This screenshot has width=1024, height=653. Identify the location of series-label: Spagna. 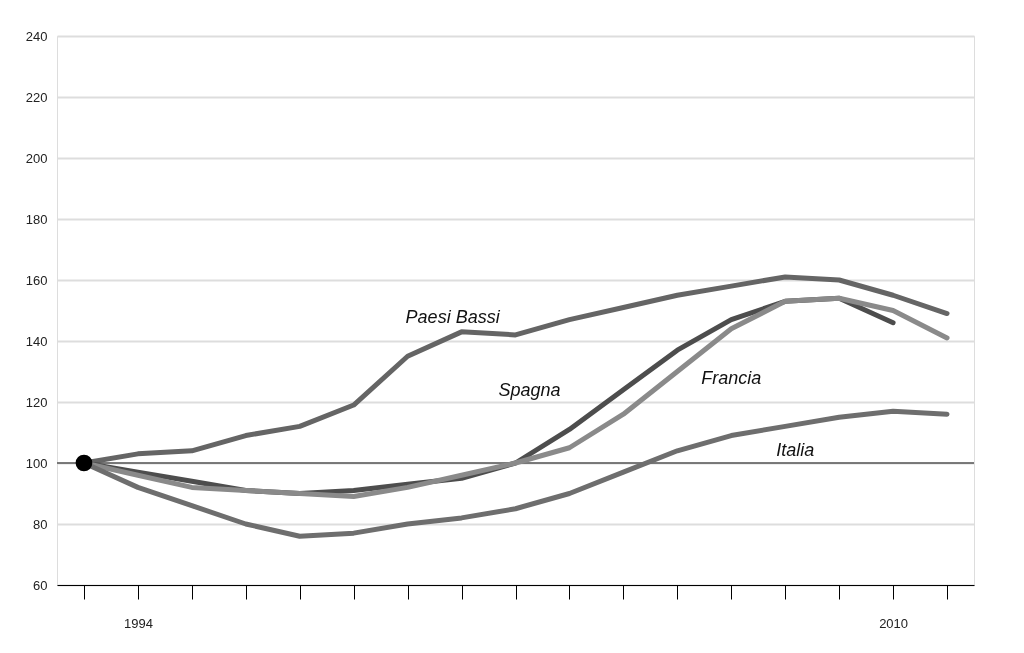
(529, 390).